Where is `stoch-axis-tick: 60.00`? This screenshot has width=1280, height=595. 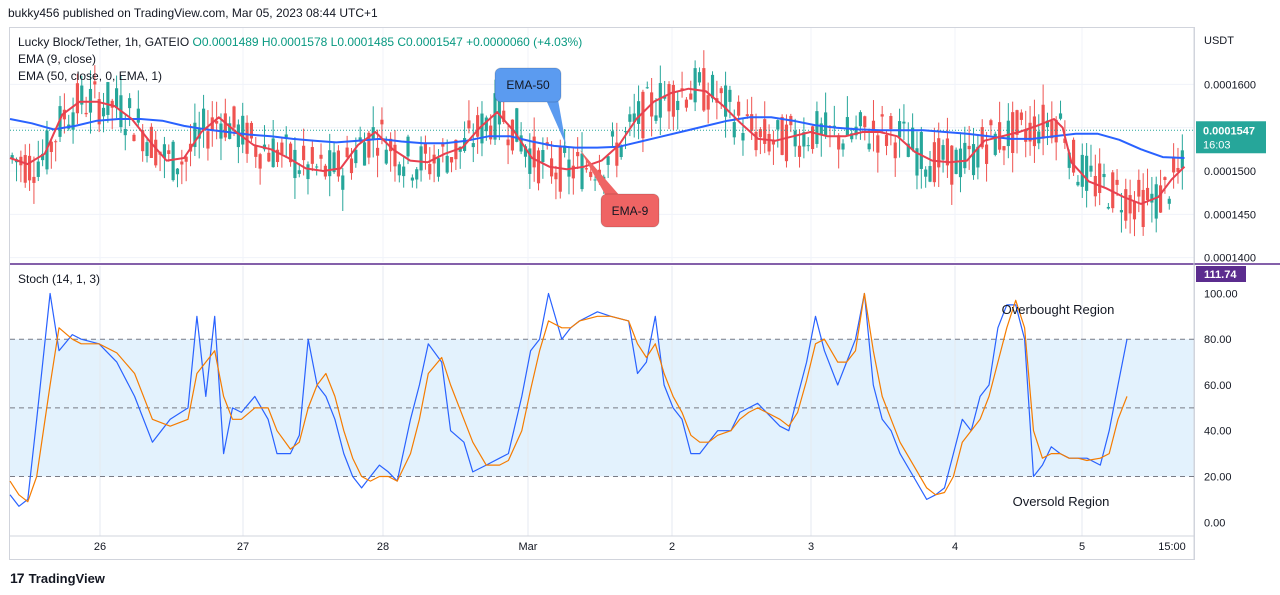
stoch-axis-tick: 60.00 is located at coordinates (1218, 386).